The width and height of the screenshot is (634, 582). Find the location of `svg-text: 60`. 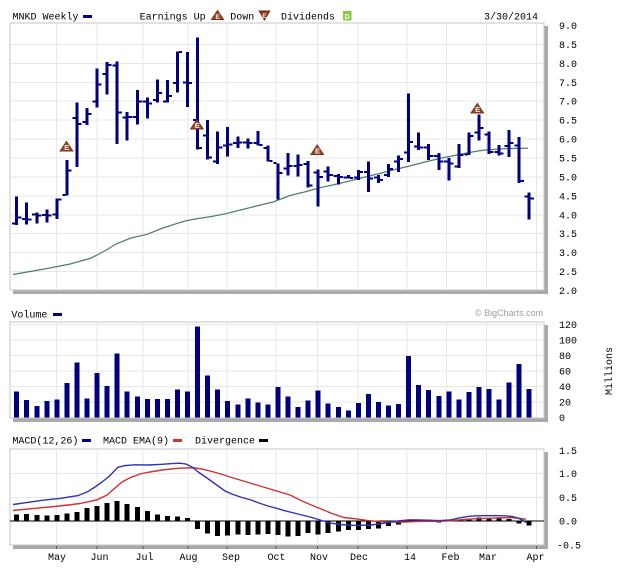

svg-text: 60 is located at coordinates (565, 373).